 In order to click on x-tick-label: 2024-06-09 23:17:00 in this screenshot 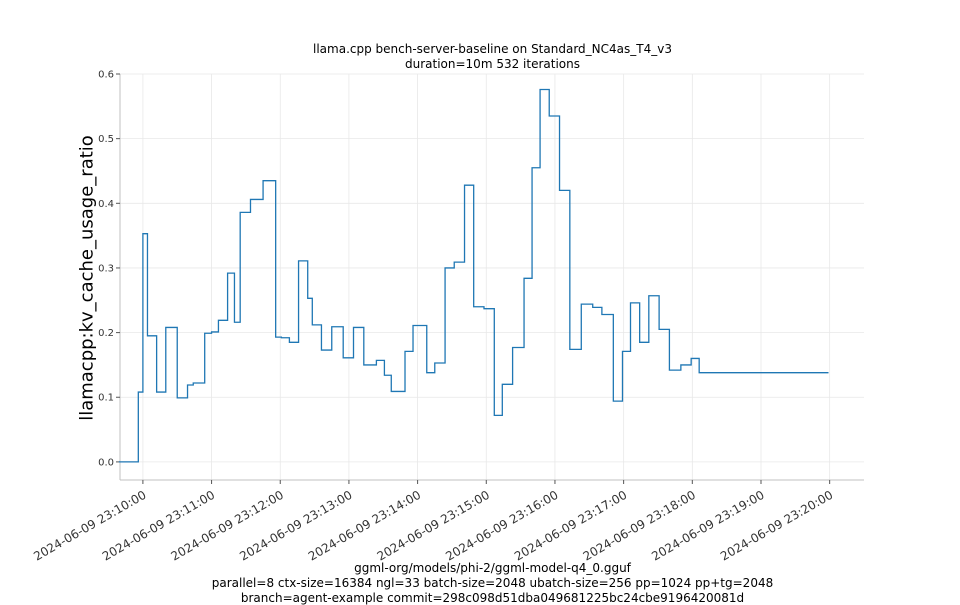, I will do `click(570, 526)`.